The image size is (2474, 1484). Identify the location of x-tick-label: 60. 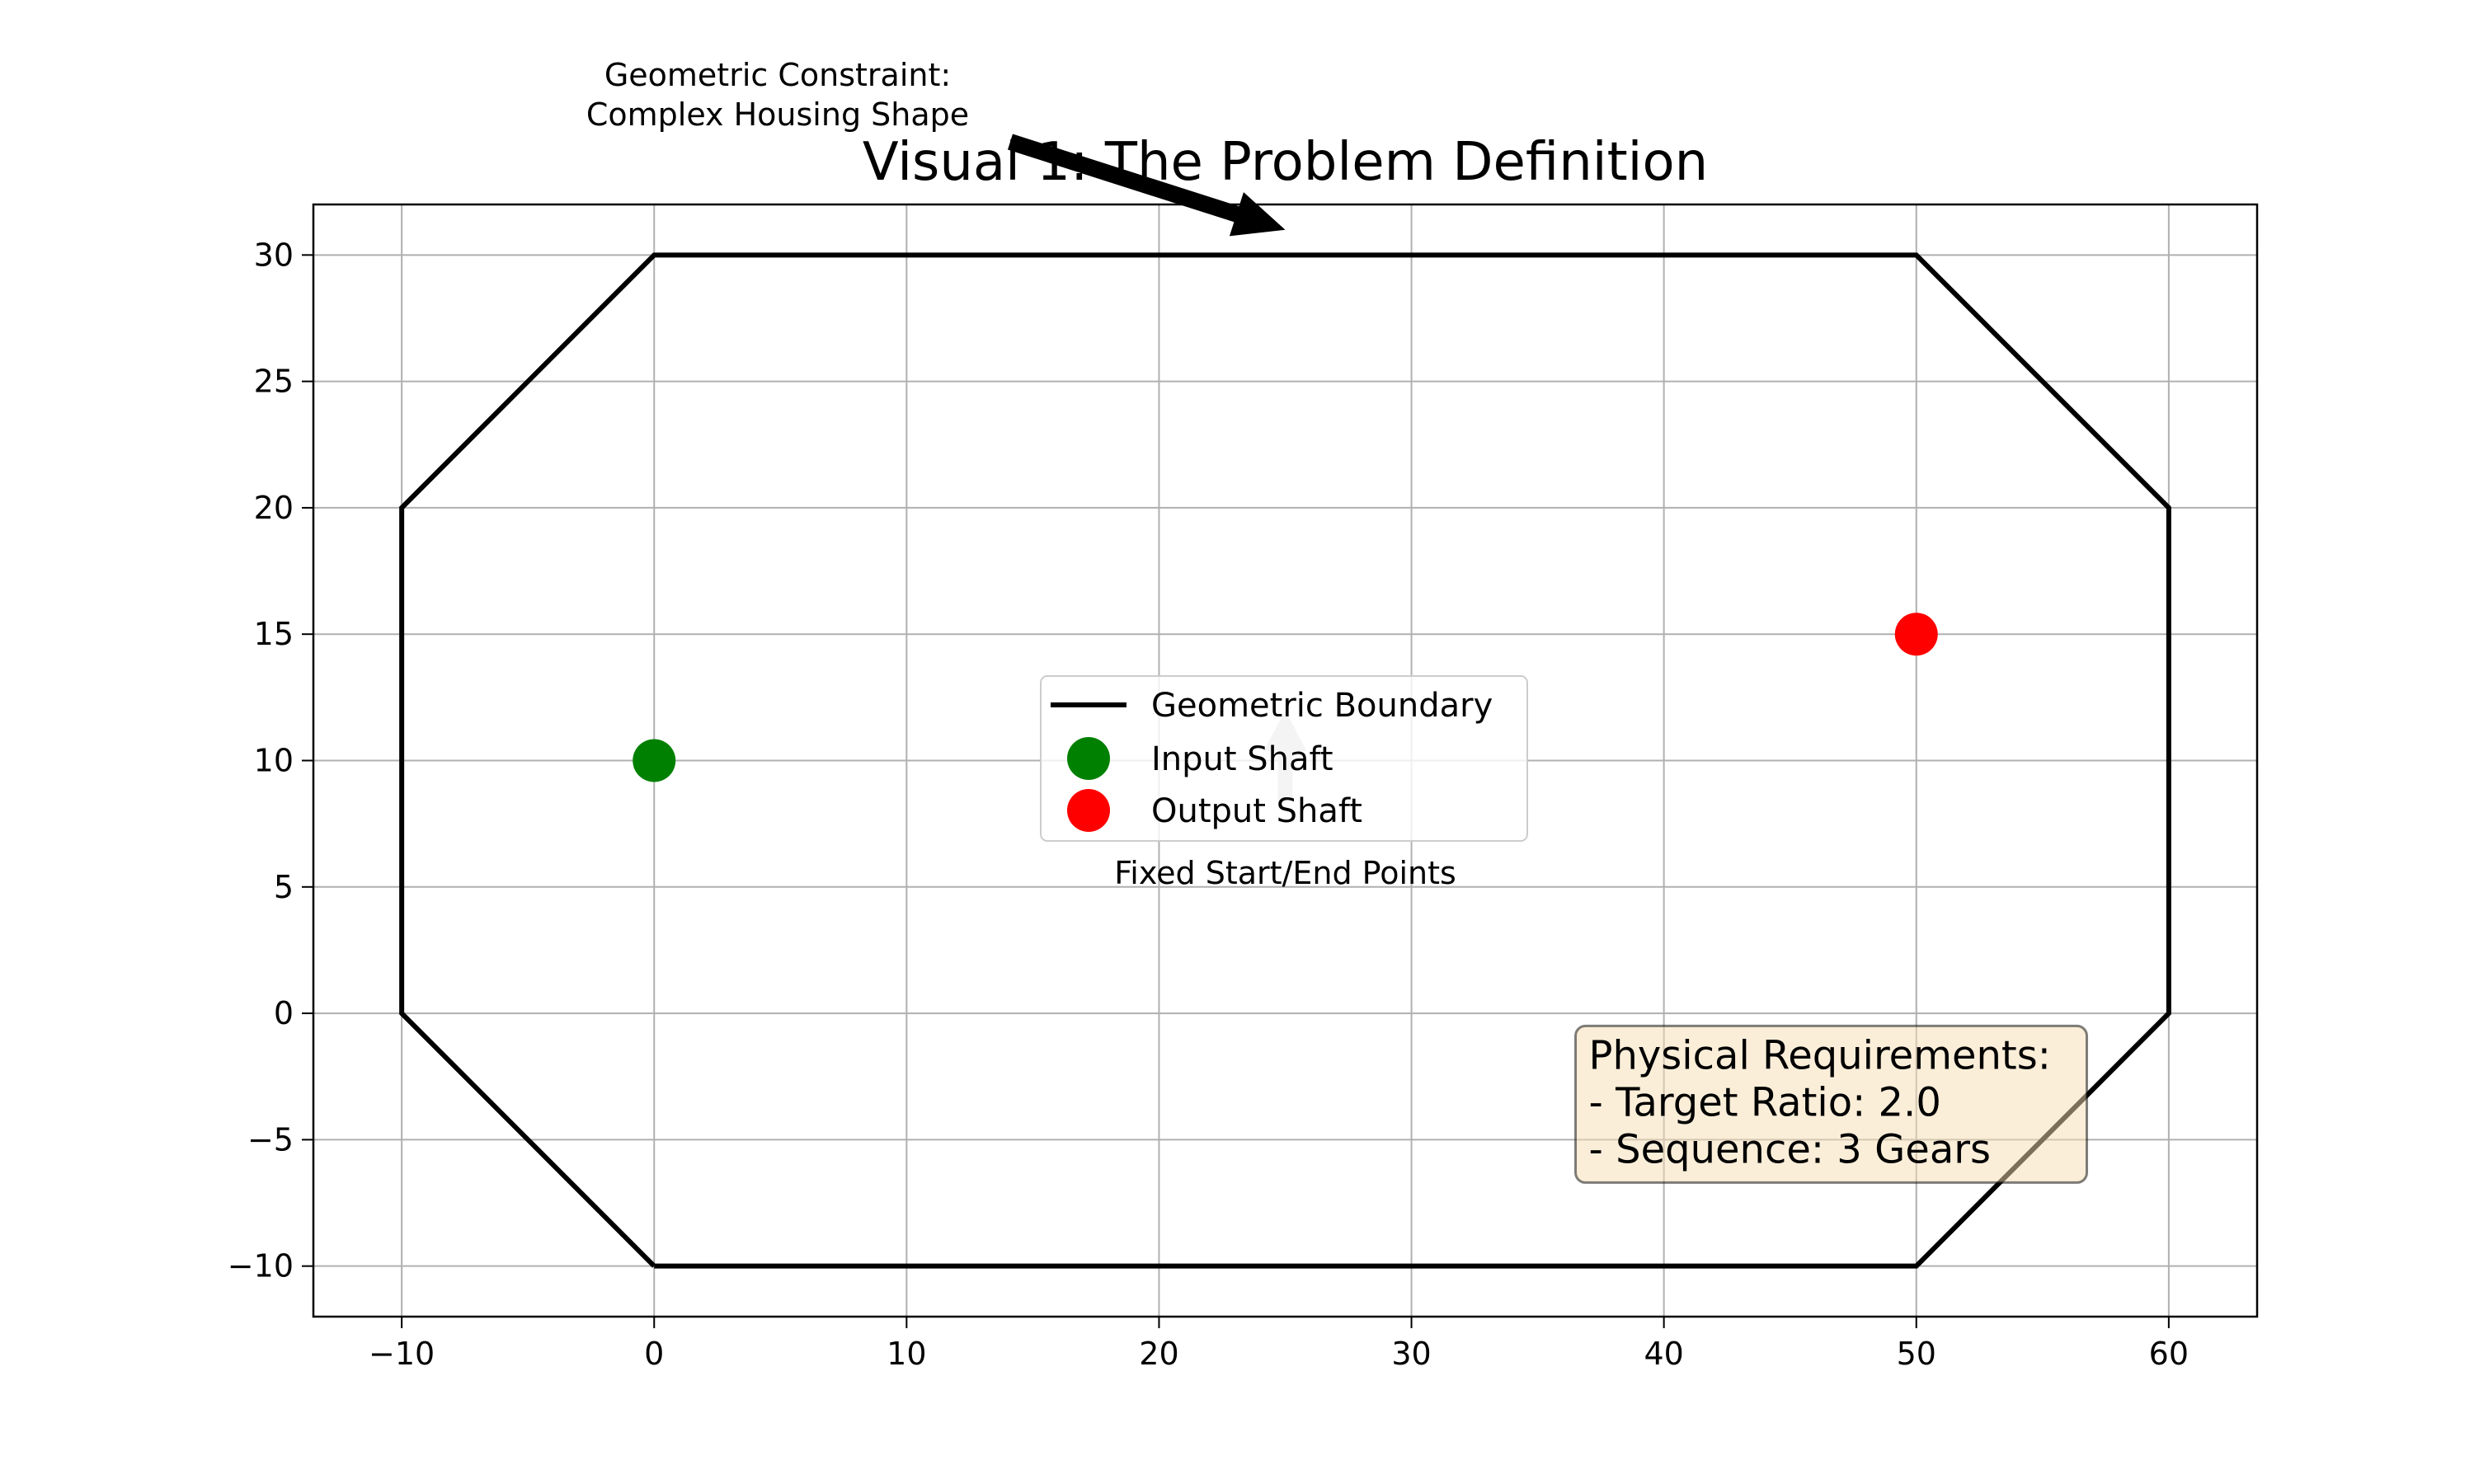
(2169, 1354).